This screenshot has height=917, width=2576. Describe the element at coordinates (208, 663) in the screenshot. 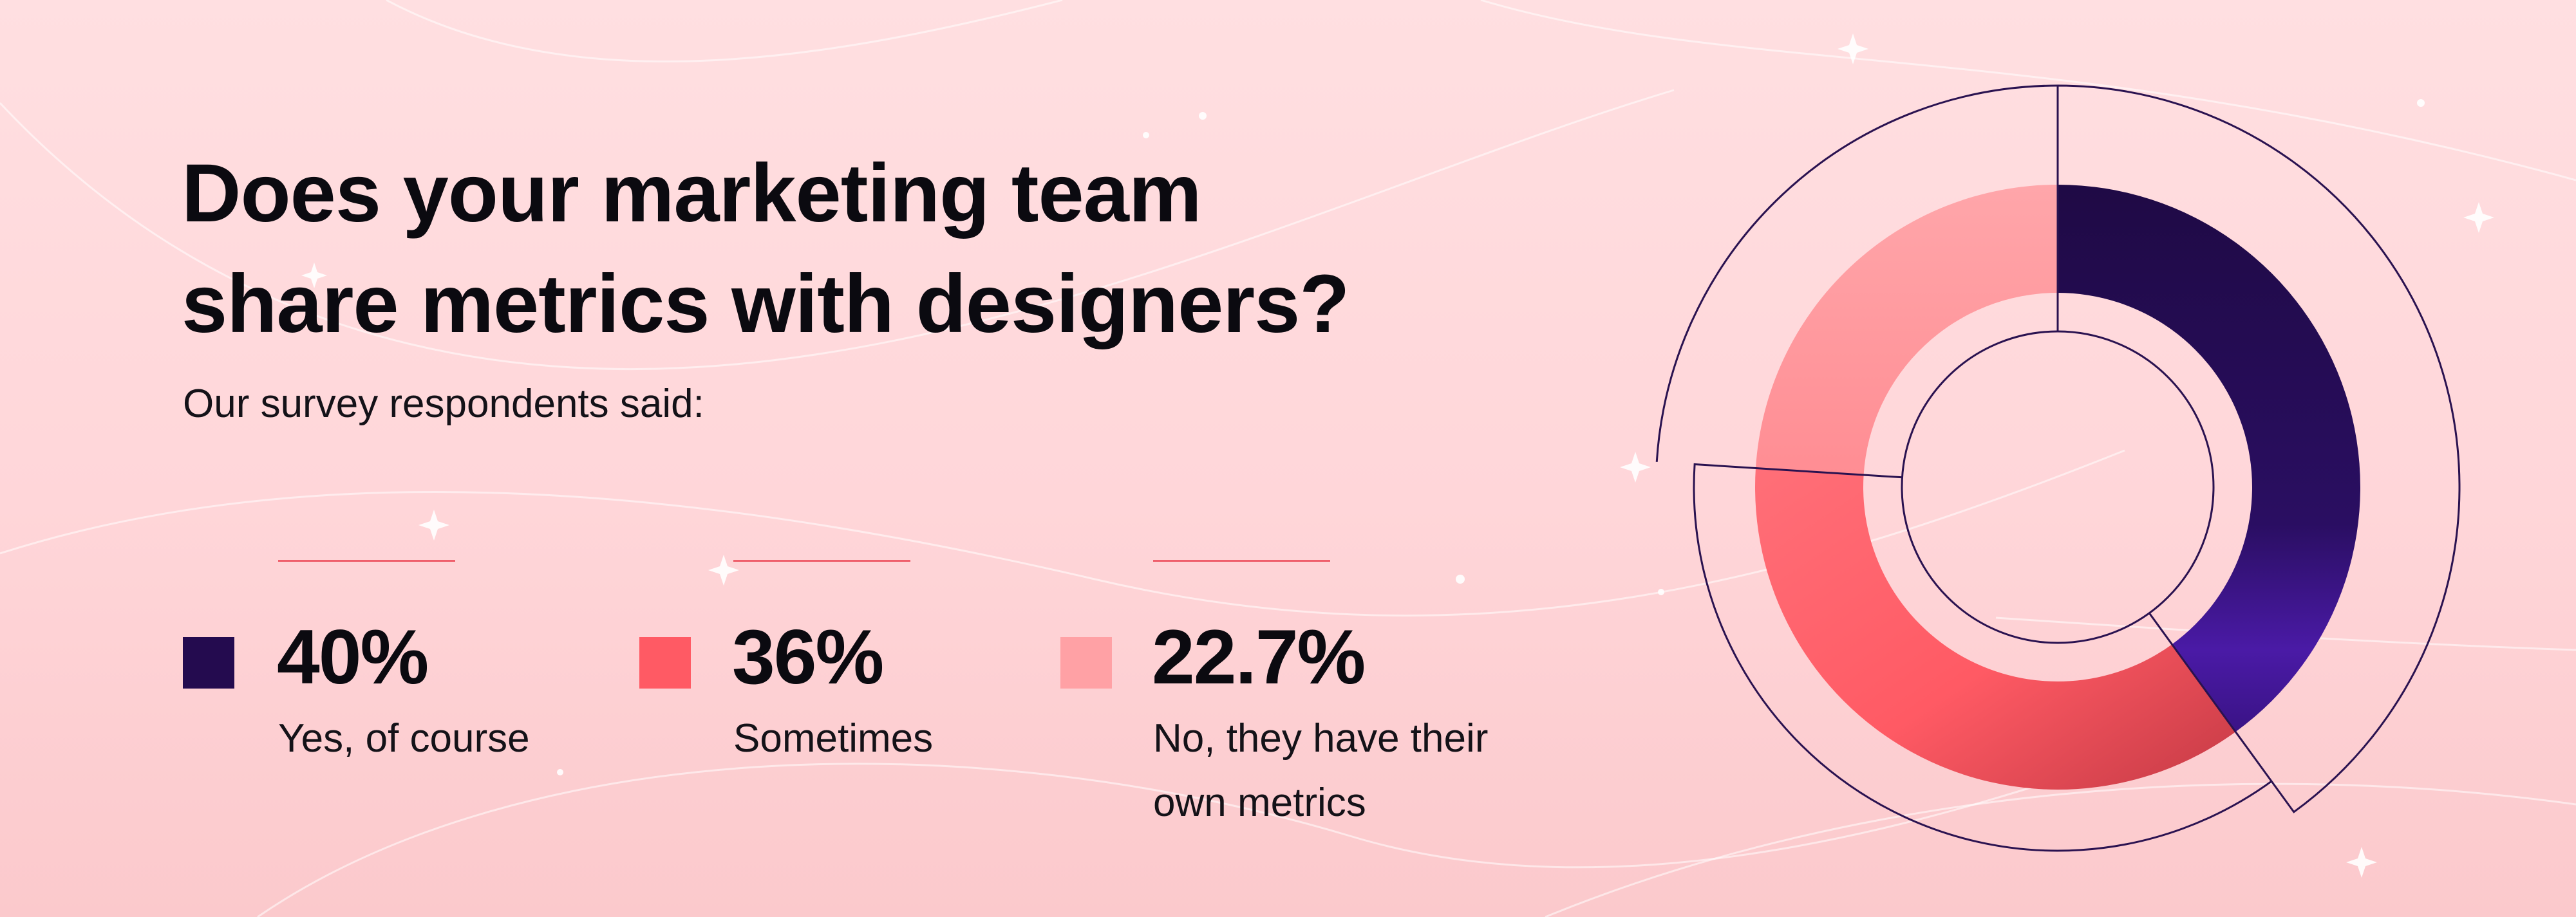

I see `legend-swatch-yes` at that location.